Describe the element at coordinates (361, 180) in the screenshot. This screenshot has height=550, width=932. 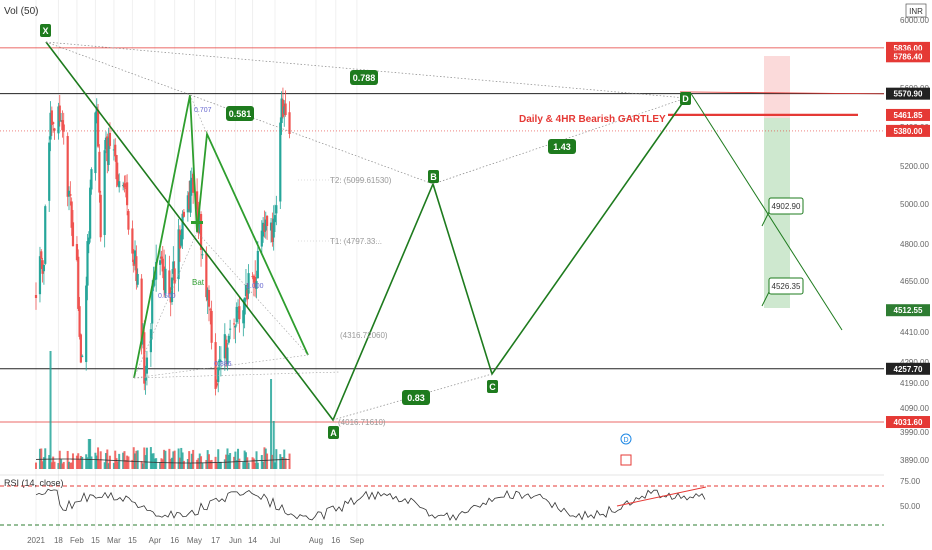
I see `target-t2-label: T2: (5099.61530)` at that location.